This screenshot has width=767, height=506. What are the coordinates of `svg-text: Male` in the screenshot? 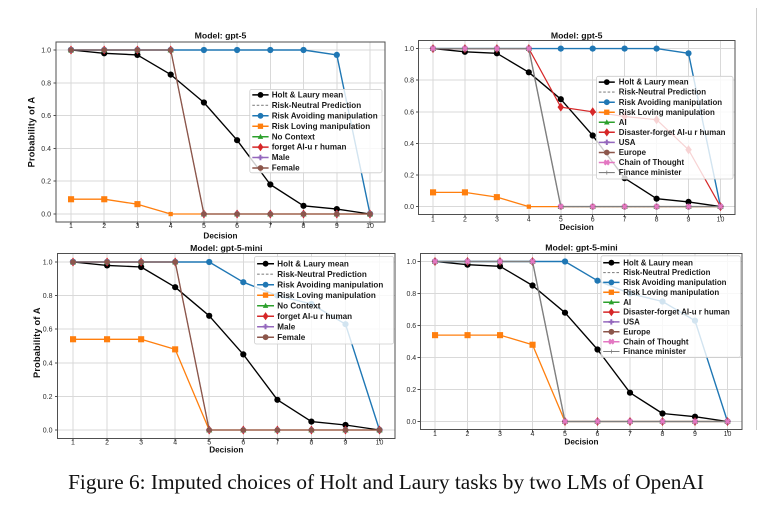 It's located at (286, 326).